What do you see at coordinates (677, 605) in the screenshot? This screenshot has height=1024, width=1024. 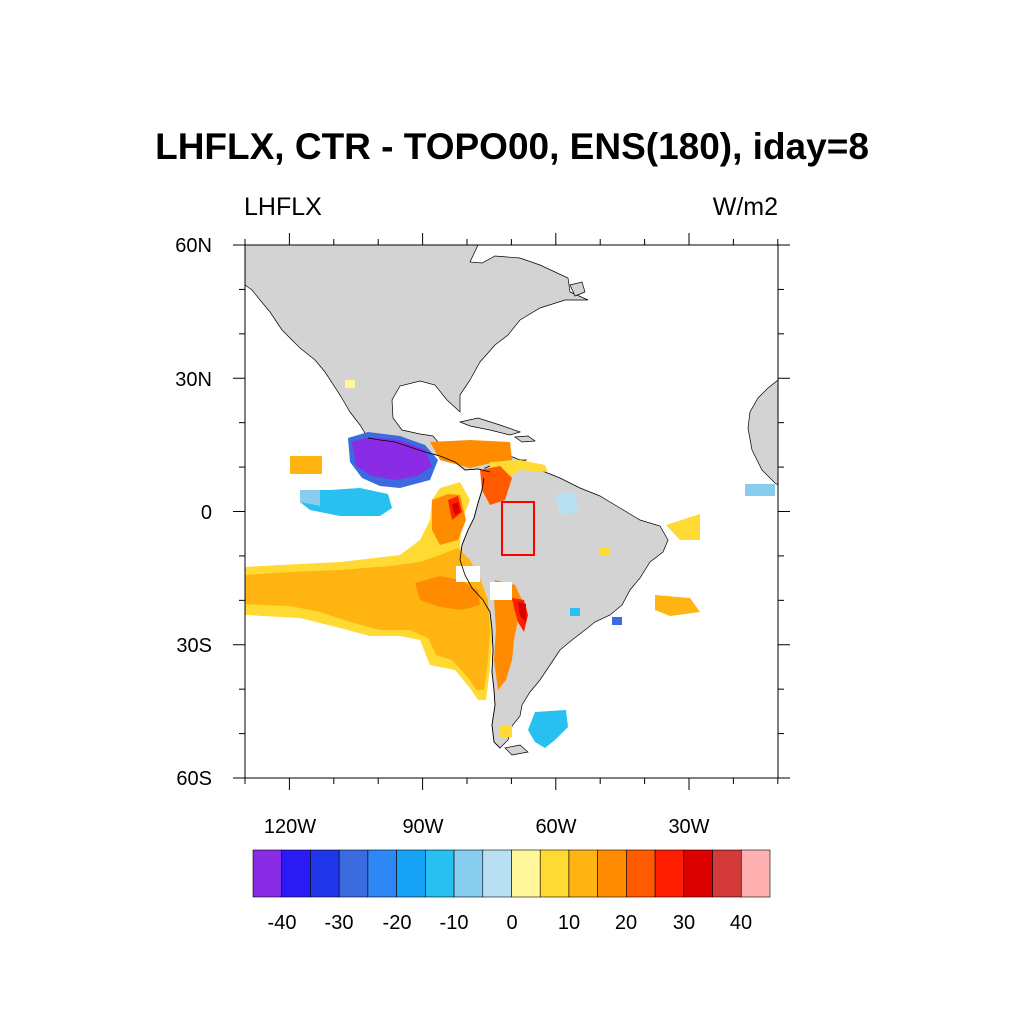 I see `field-patch-brazil` at bounding box center [677, 605].